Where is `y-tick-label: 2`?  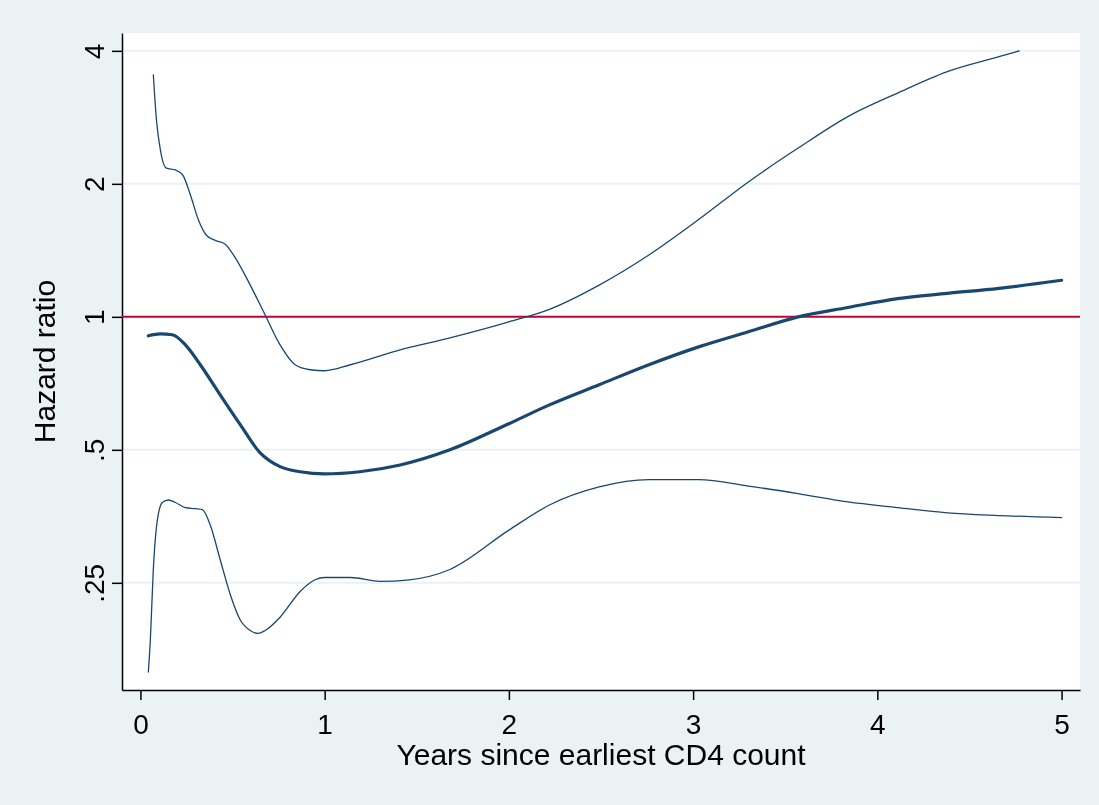
y-tick-label: 2 is located at coordinates (94, 184).